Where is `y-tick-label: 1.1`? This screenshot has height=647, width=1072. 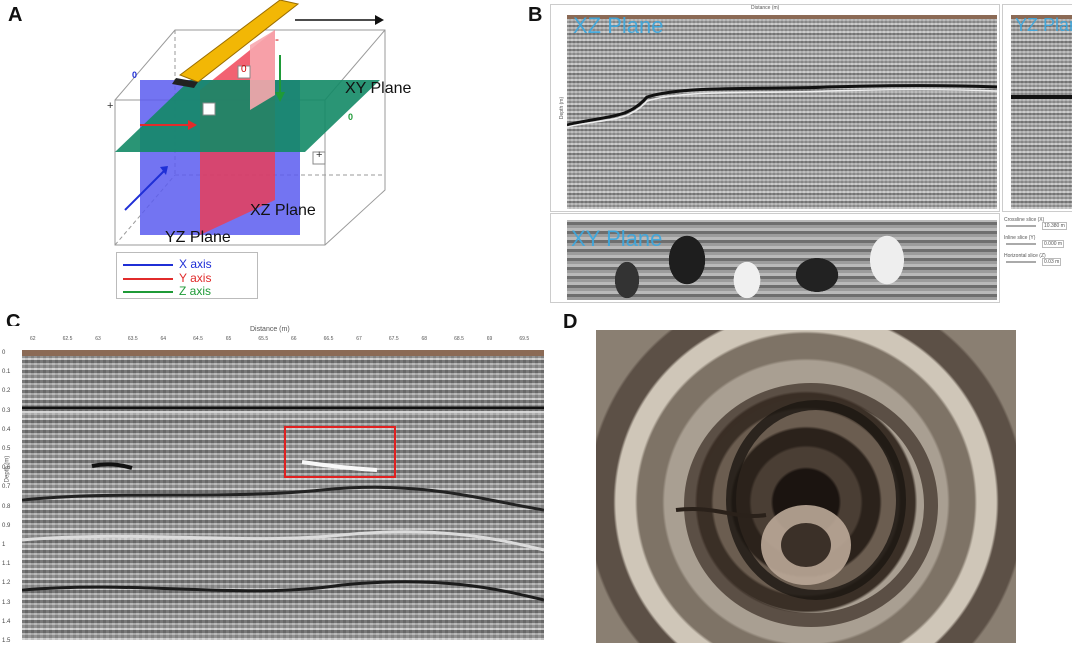 y-tick-label: 1.1 is located at coordinates (6, 564).